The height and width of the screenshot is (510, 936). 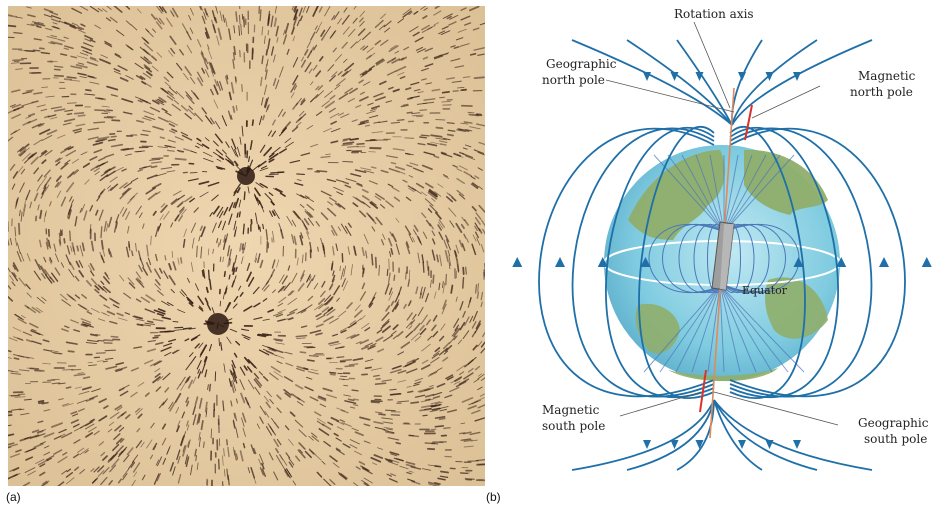 What do you see at coordinates (752, 193) in the screenshot?
I see `internal-field-line` at bounding box center [752, 193].